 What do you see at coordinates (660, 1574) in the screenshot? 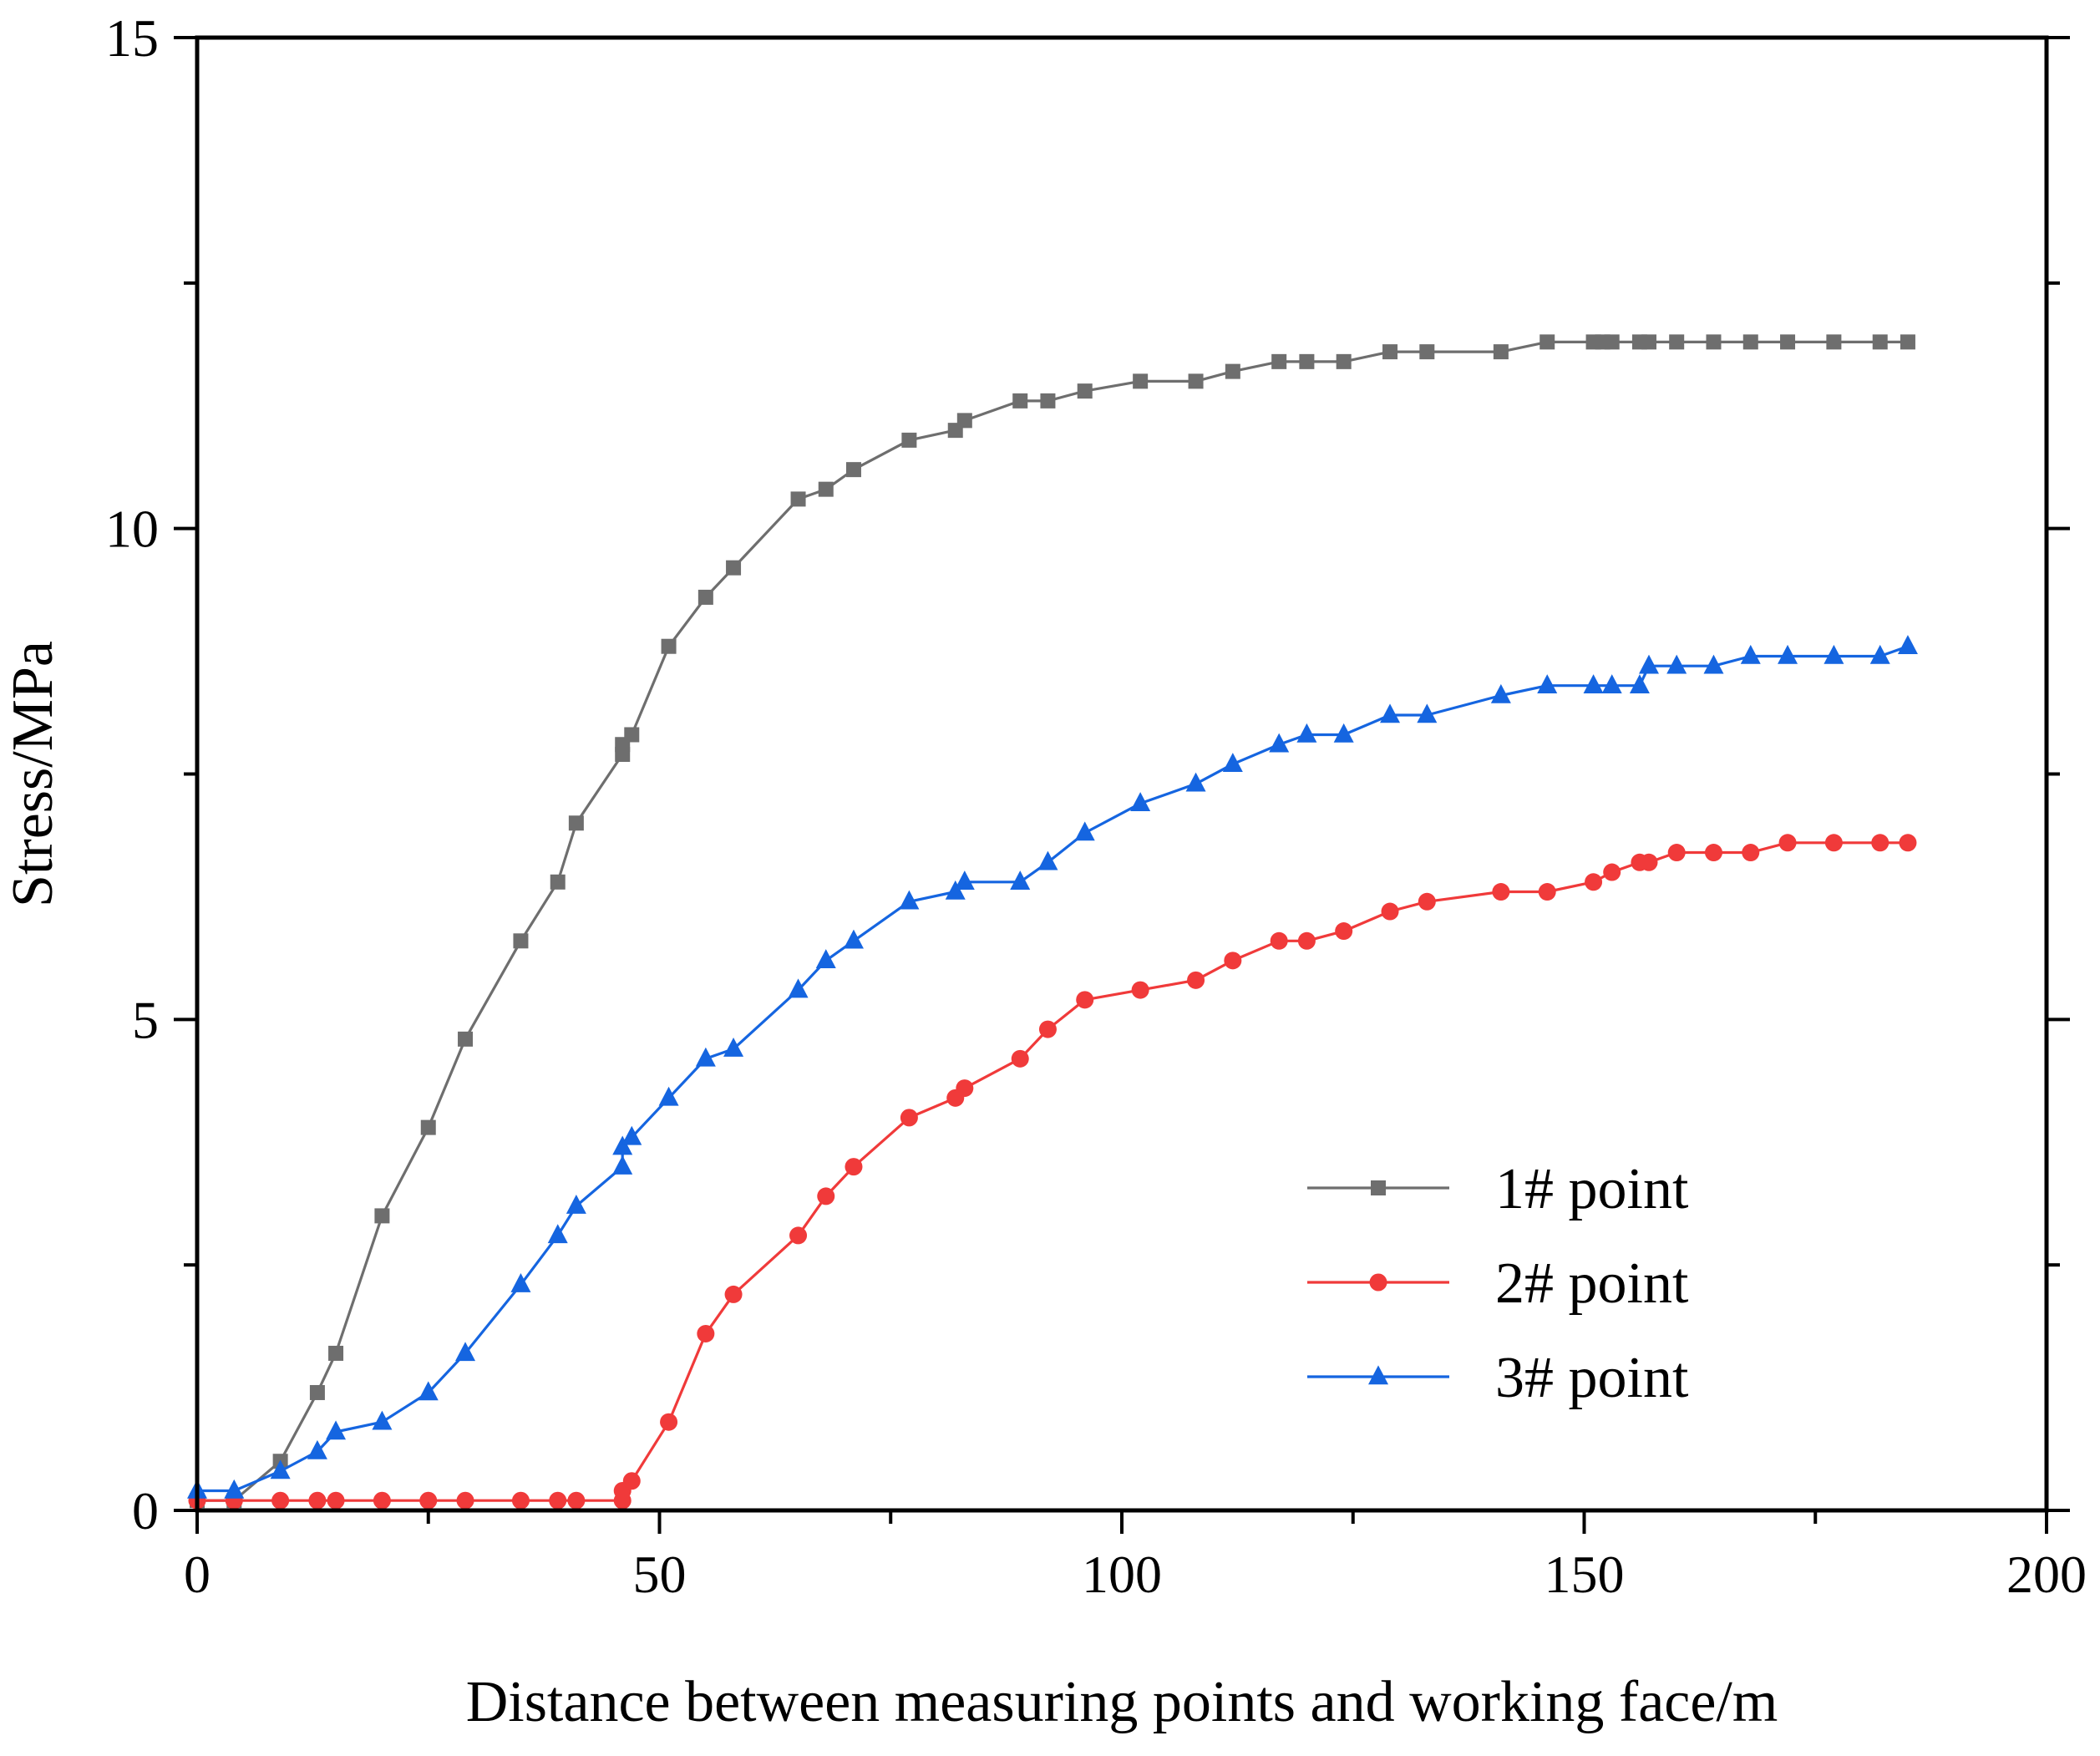
I see `x-tick-label: 50` at bounding box center [660, 1574].